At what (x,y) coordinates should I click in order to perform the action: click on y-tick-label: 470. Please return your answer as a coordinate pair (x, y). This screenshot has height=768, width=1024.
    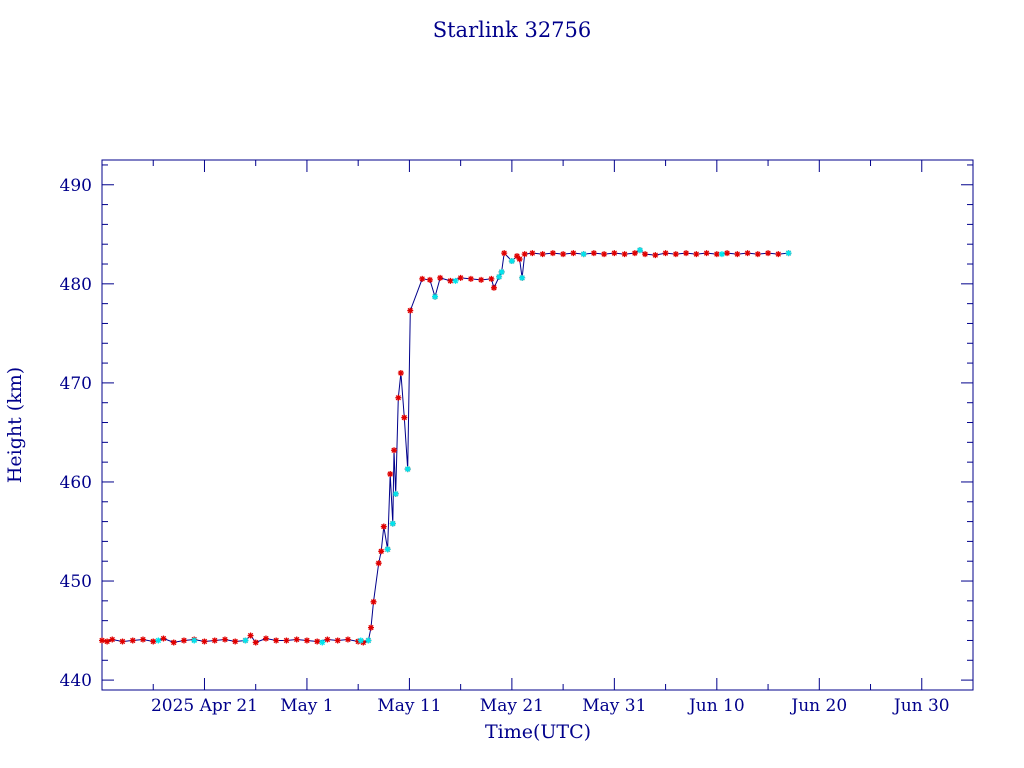
    Looking at the image, I should click on (76, 384).